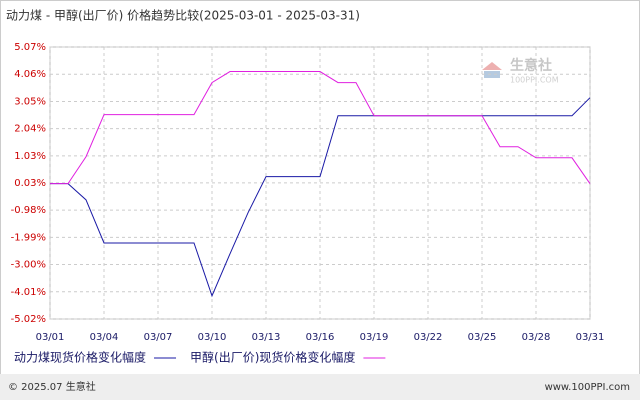  Describe the element at coordinates (30, 156) in the screenshot. I see `y-tick-label: 1.03%` at that location.